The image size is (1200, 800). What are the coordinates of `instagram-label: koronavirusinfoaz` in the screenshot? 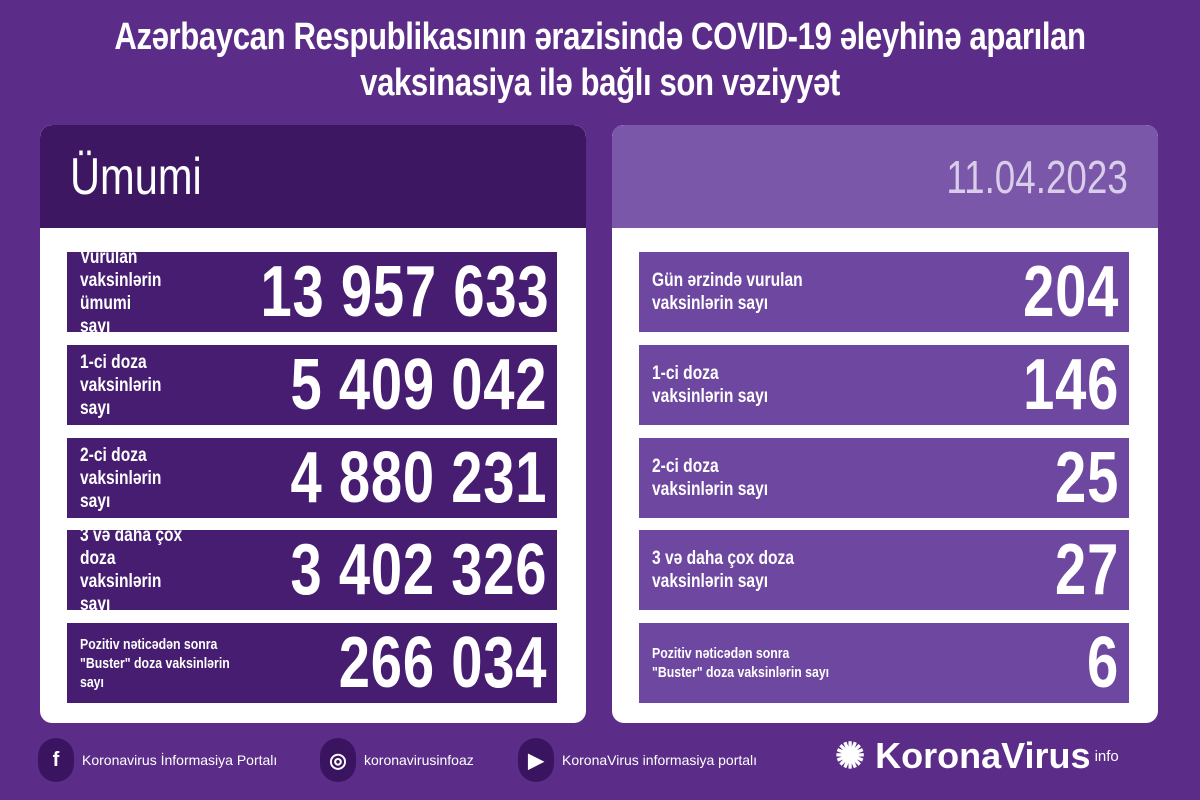 It's located at (419, 760).